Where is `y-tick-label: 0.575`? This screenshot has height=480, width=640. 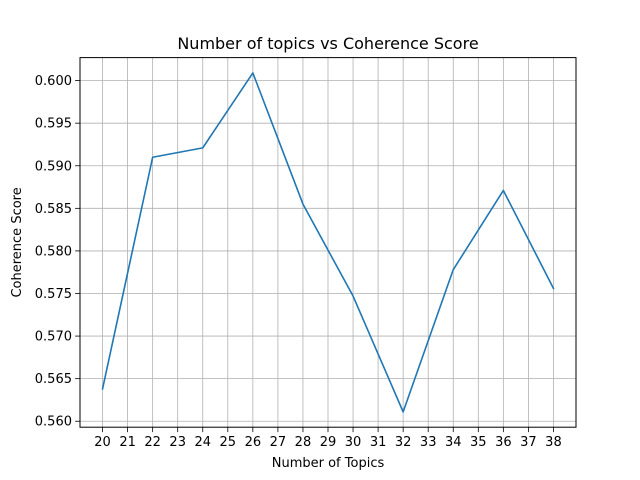 y-tick-label: 0.575 is located at coordinates (53, 294).